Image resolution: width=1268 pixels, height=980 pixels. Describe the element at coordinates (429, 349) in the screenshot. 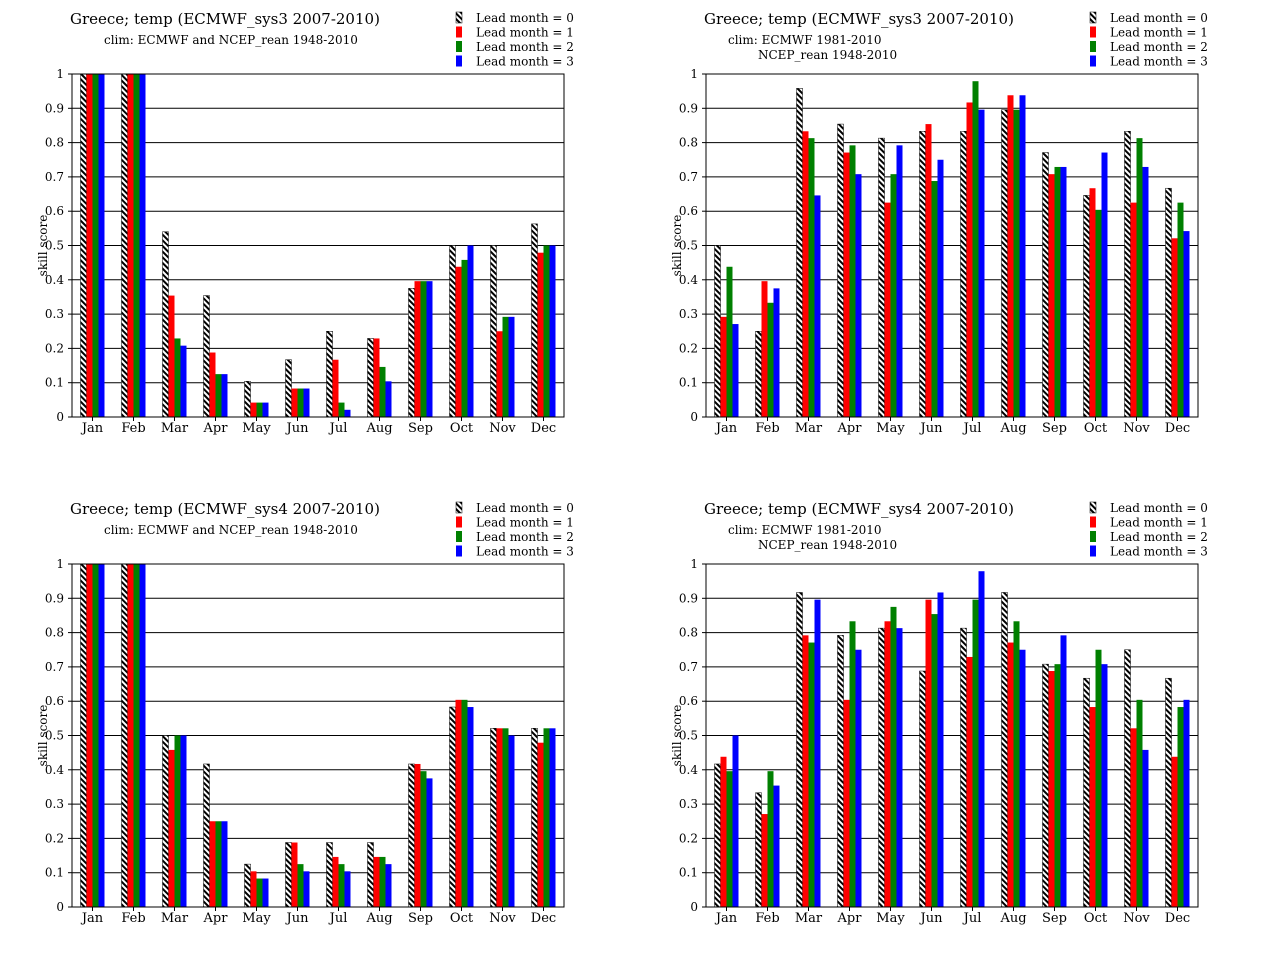

I see `bar-lead3-sep` at that location.